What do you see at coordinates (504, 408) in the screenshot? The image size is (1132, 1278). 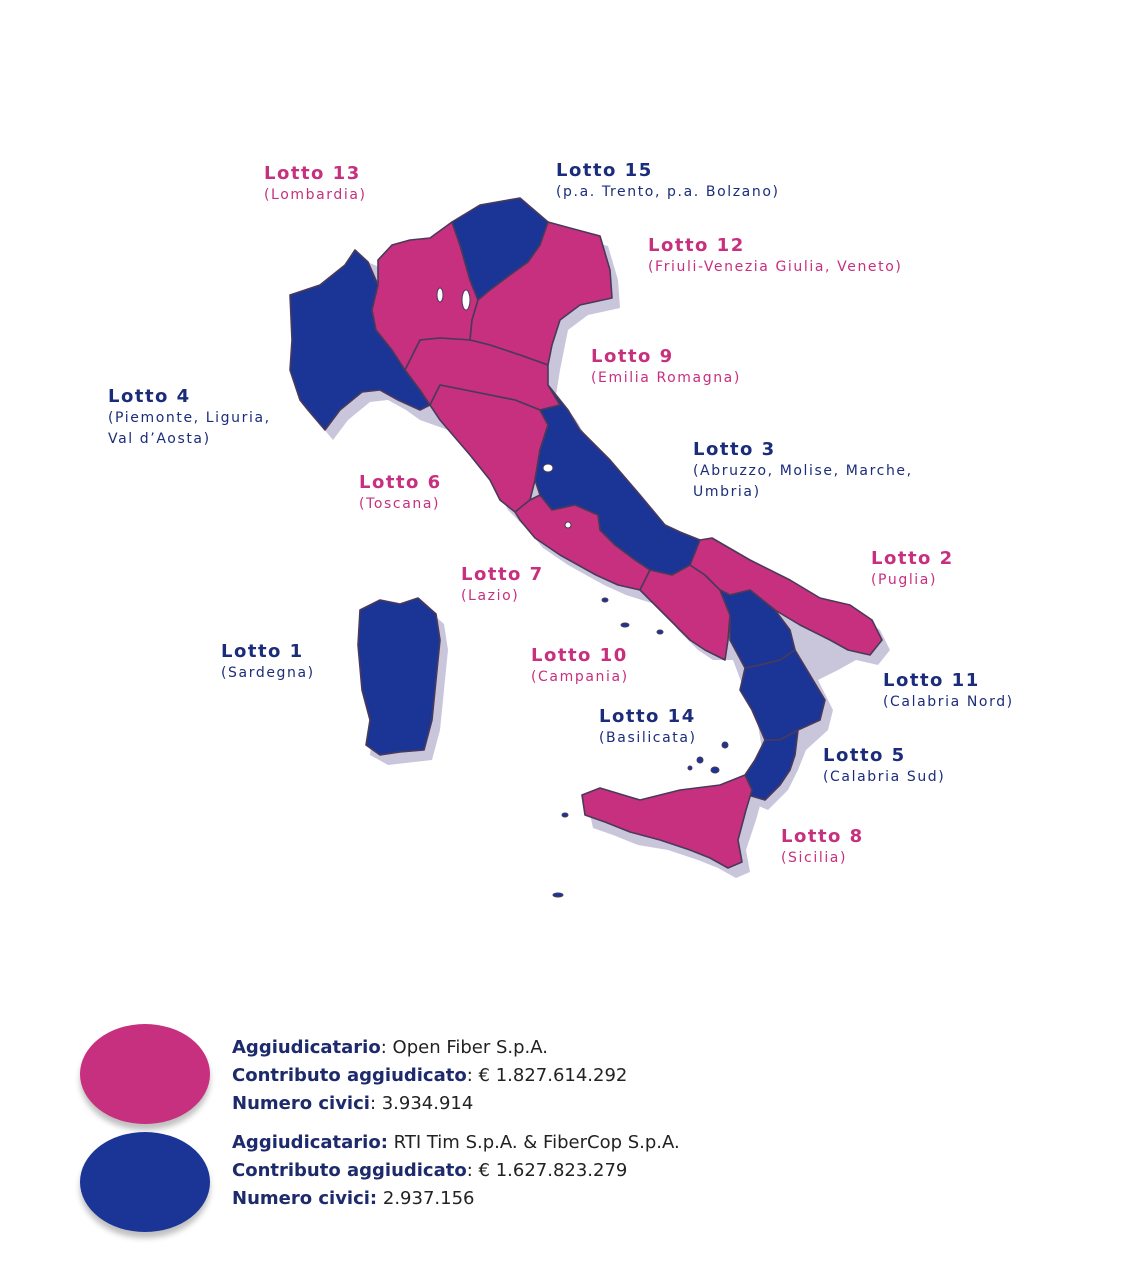 I see `lakes` at bounding box center [504, 408].